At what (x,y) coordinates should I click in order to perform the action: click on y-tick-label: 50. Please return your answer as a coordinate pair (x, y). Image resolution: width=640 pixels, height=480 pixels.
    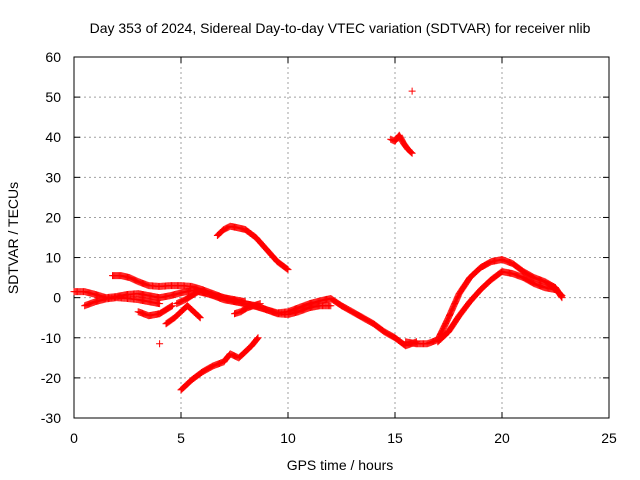
    Looking at the image, I should click on (53, 97).